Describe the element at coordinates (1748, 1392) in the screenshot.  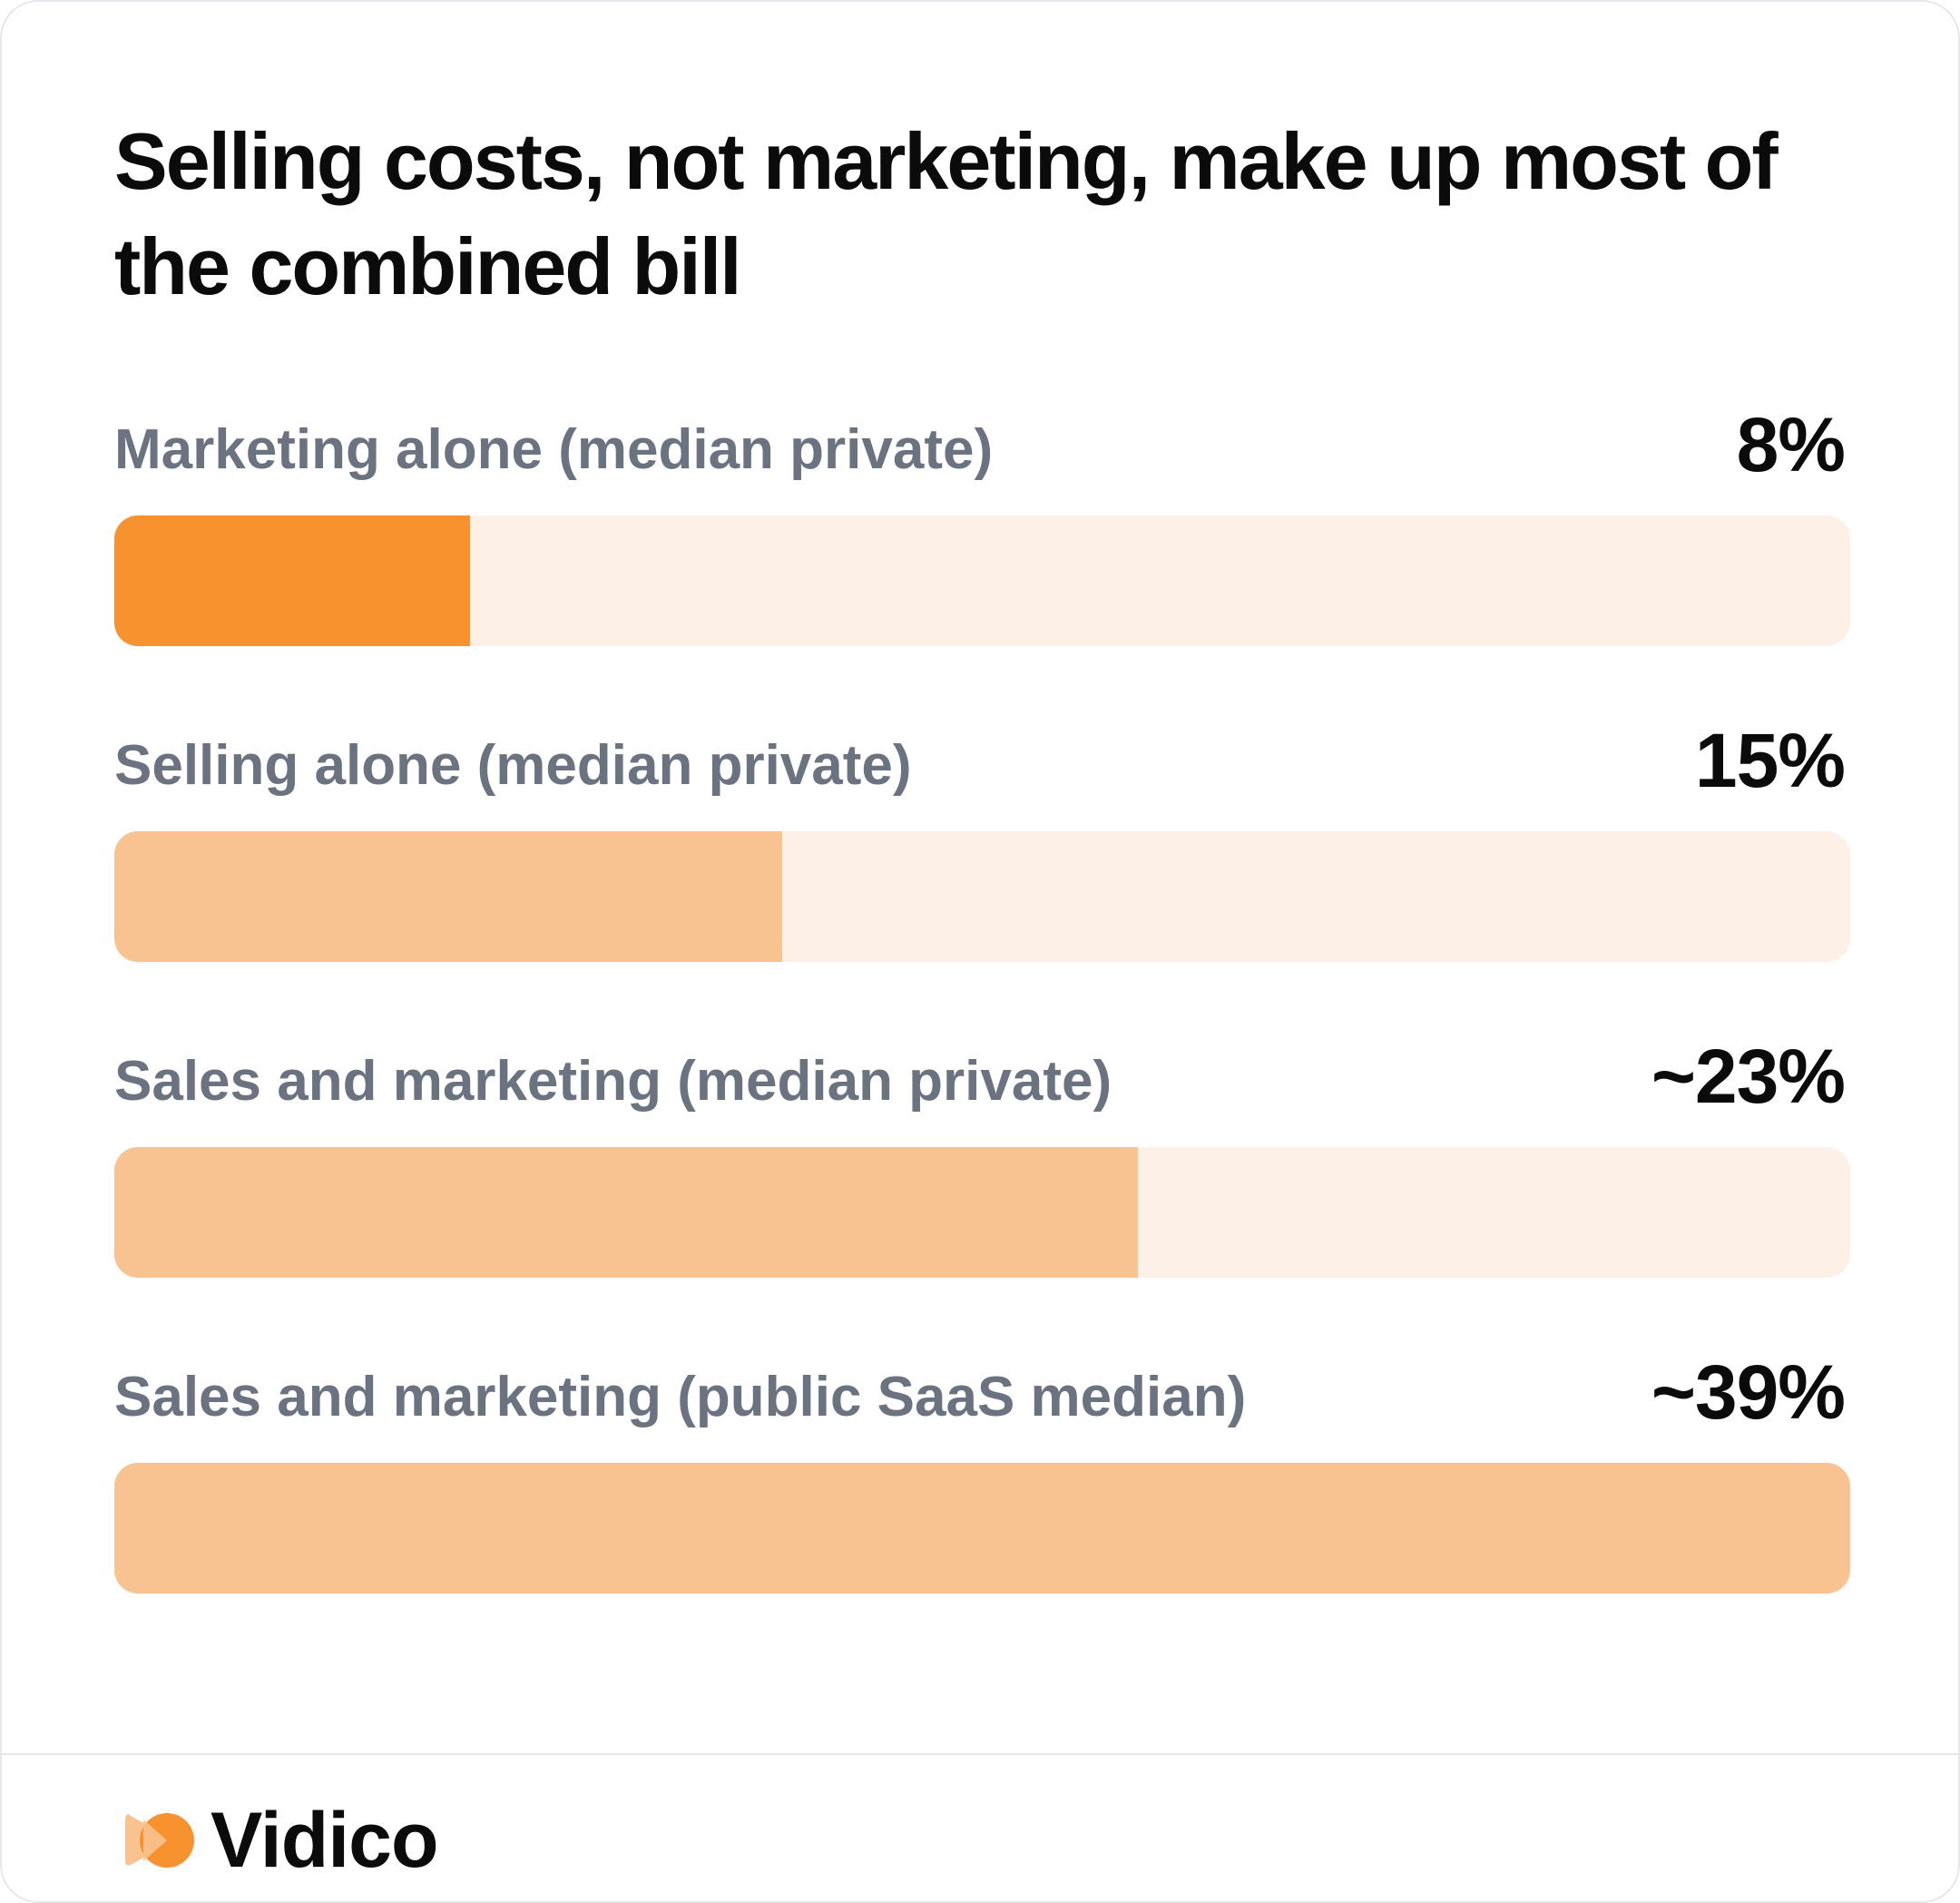
I see `bar-value-label: ~39%` at that location.